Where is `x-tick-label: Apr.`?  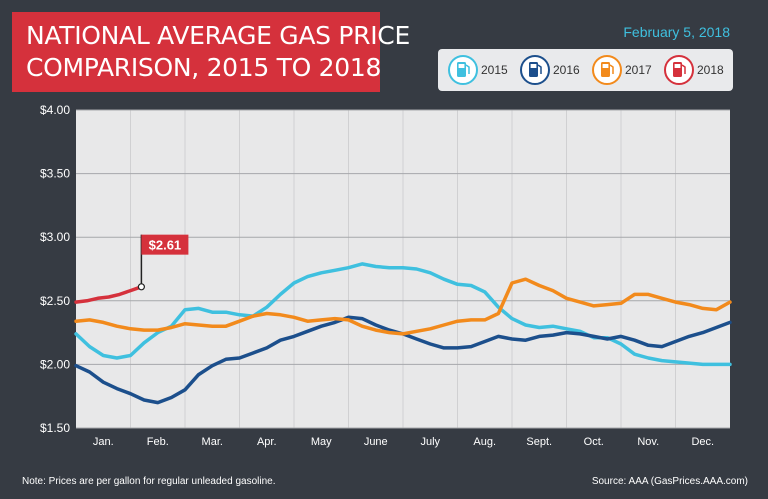
x-tick-label: Apr. is located at coordinates (267, 442).